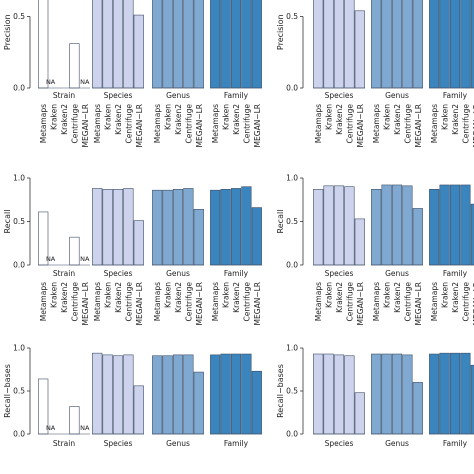 The height and width of the screenshot is (474, 474). What do you see at coordinates (7, 32) in the screenshot?
I see `y-axis-label: Precision` at bounding box center [7, 32].